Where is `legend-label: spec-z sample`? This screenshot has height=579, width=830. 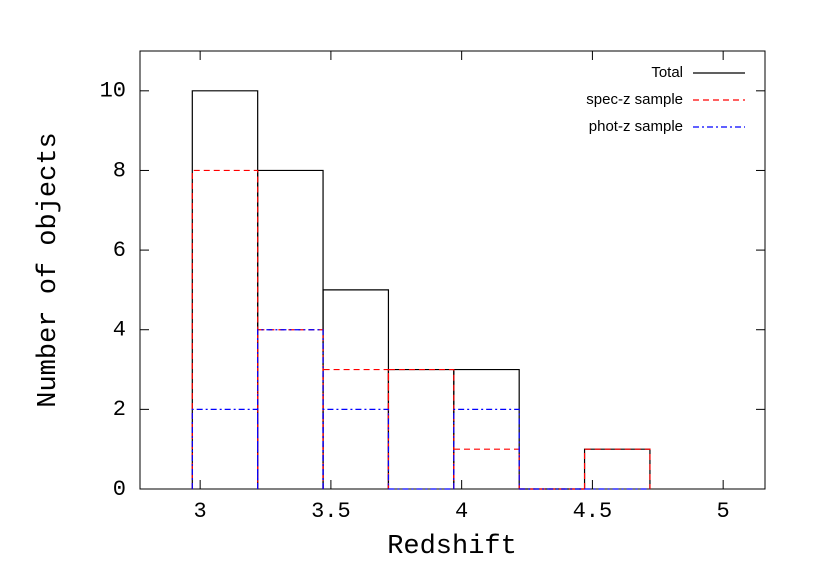 legend-label: spec-z sample is located at coordinates (634, 99).